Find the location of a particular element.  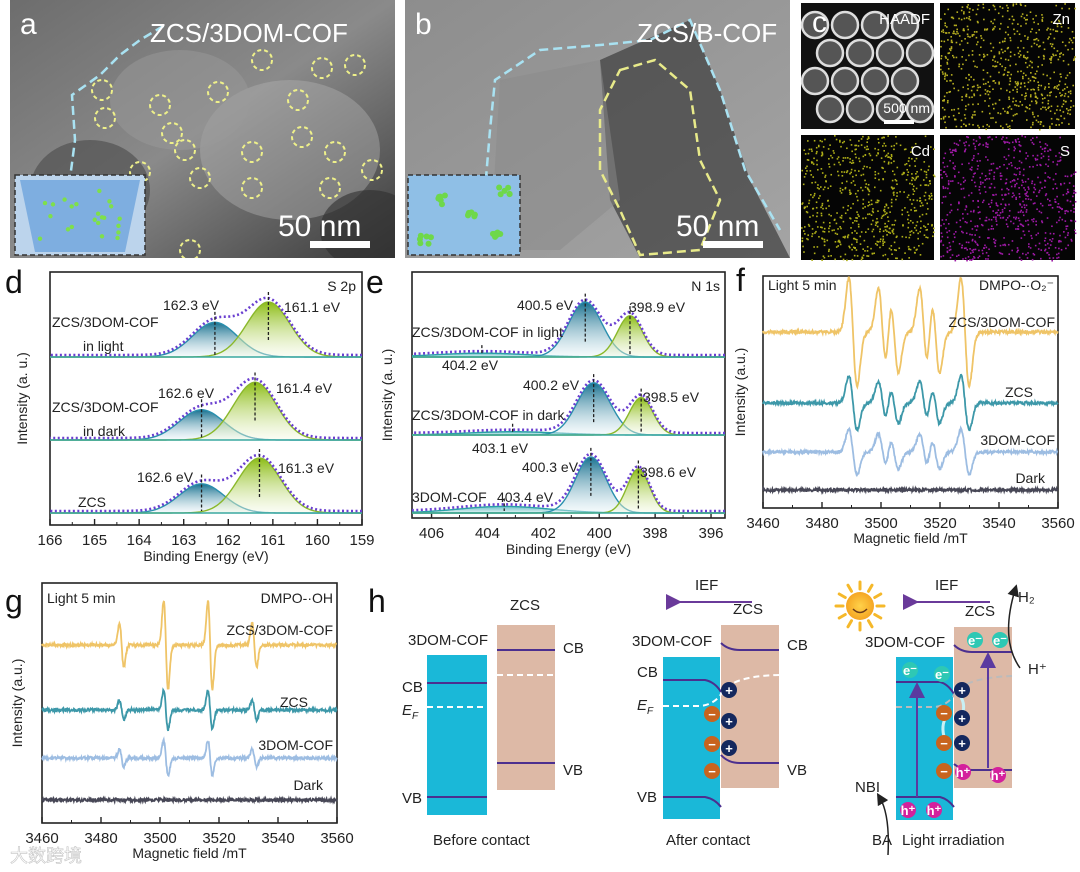

panel-label-g: g is located at coordinates (14, 601).